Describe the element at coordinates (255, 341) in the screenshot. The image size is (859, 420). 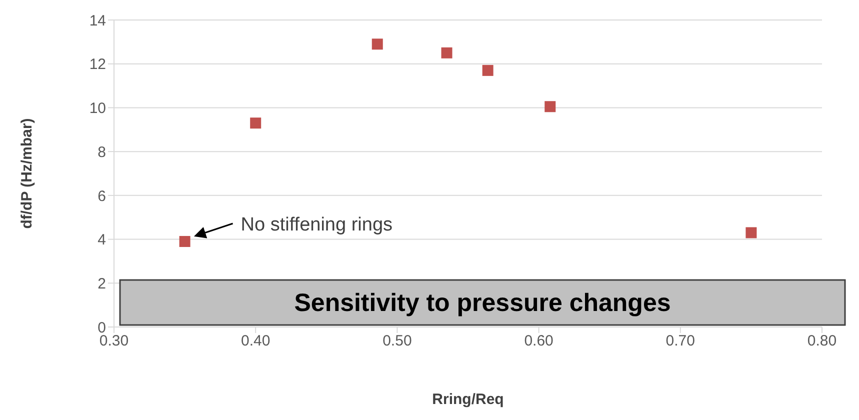
I see `x-tick-label: 0.40` at that location.